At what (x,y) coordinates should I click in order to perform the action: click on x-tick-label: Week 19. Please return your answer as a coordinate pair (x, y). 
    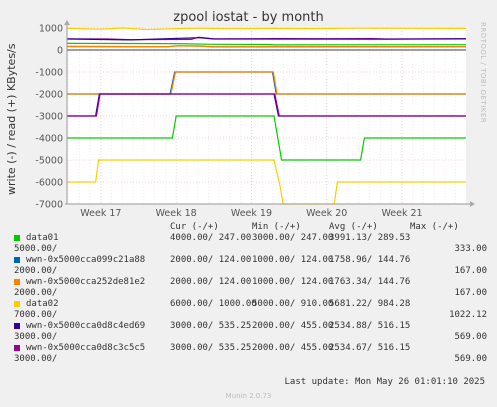
    Looking at the image, I should click on (251, 213).